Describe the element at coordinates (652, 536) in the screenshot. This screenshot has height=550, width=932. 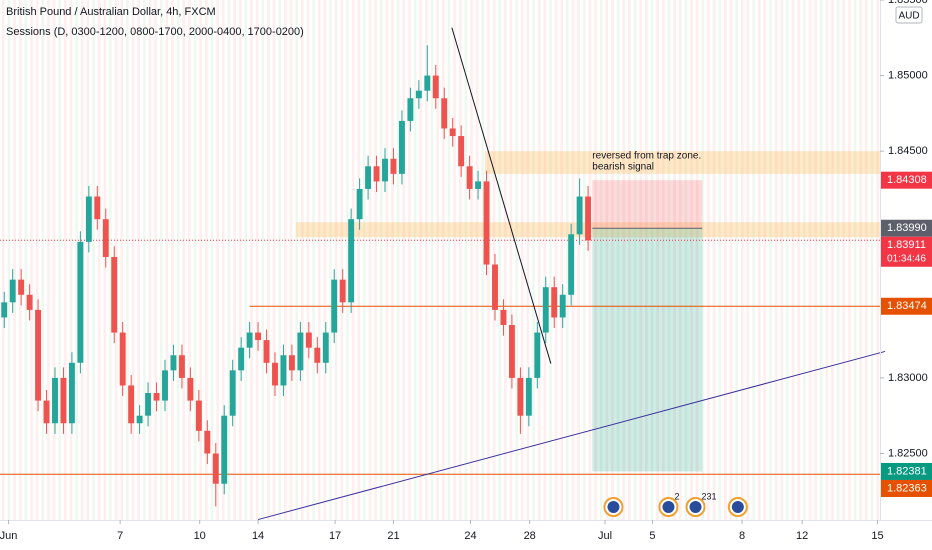
I see `x-tick-label: 5` at that location.